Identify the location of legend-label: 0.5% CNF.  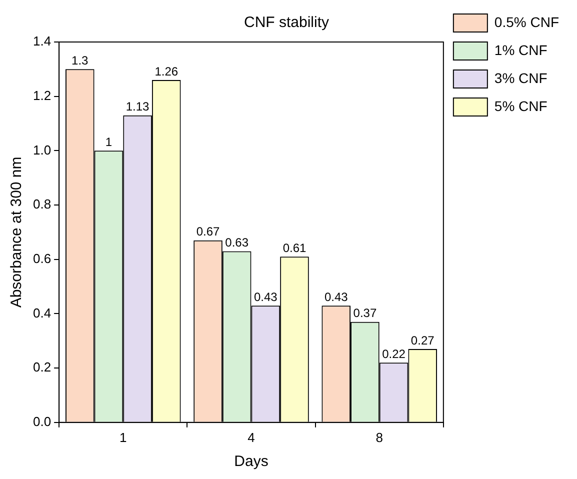
(527, 22).